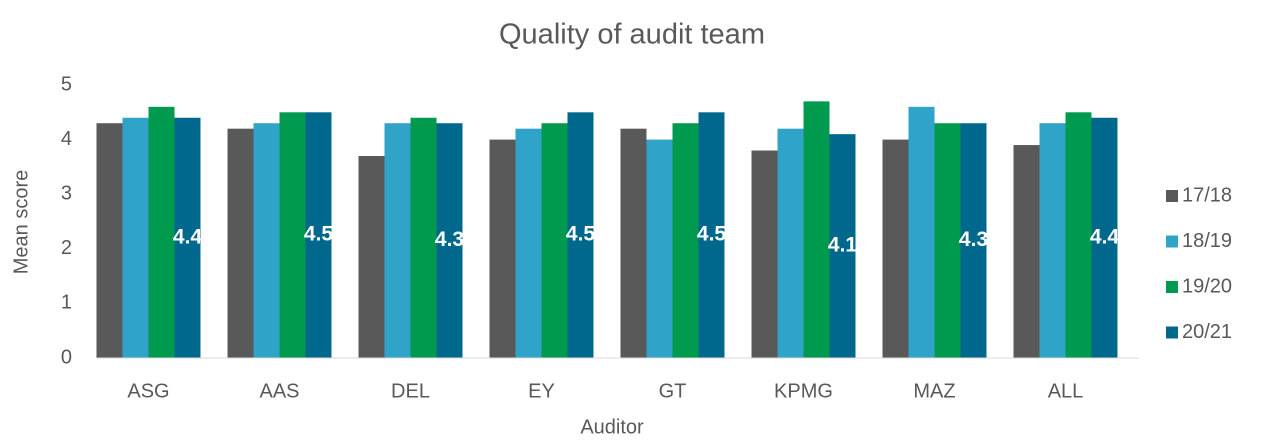 Image resolution: width=1266 pixels, height=440 pixels. Describe the element at coordinates (66, 357) in the screenshot. I see `y-tick-label: 0` at that location.